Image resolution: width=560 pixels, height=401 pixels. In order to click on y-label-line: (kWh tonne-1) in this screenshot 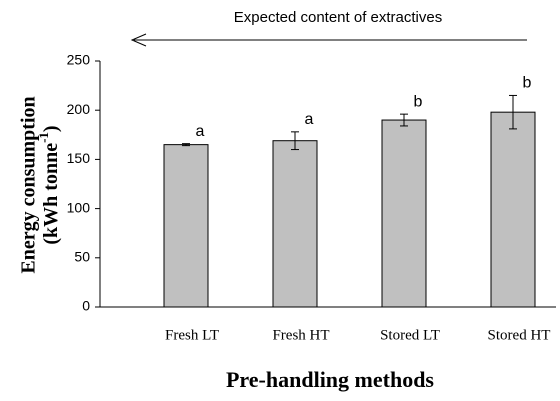, I will do `click(49, 184)`.